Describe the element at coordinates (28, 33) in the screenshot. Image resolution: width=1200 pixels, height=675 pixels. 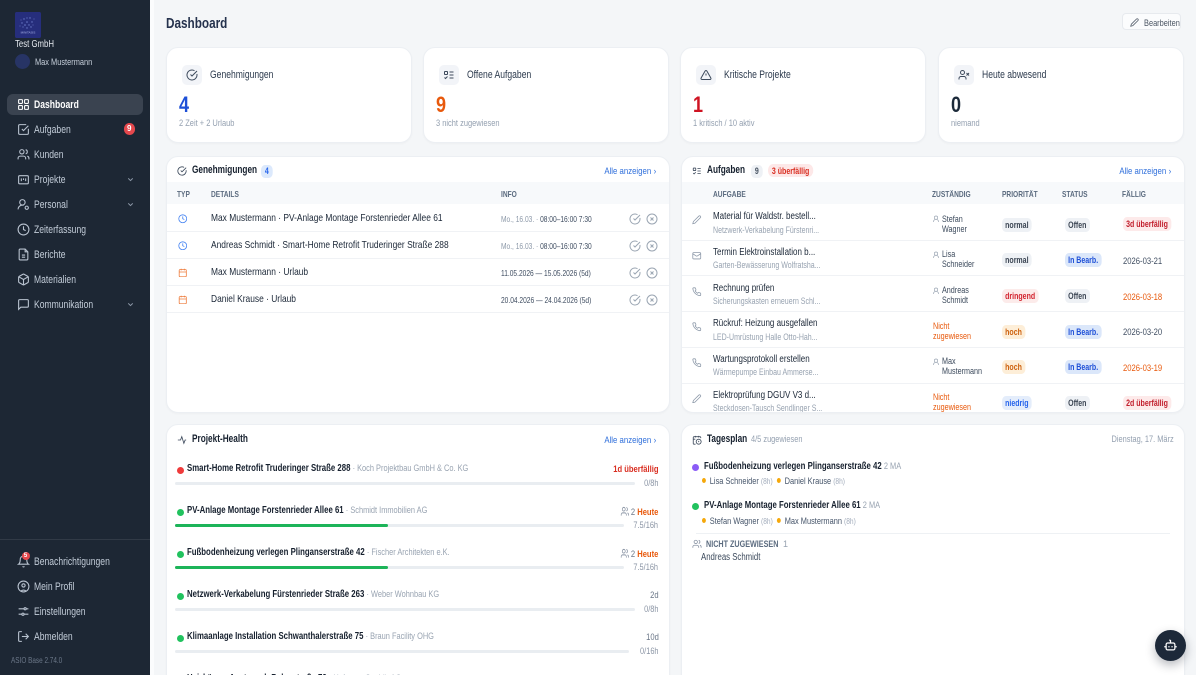
I see `svg-text: MINITASIS` at that location.